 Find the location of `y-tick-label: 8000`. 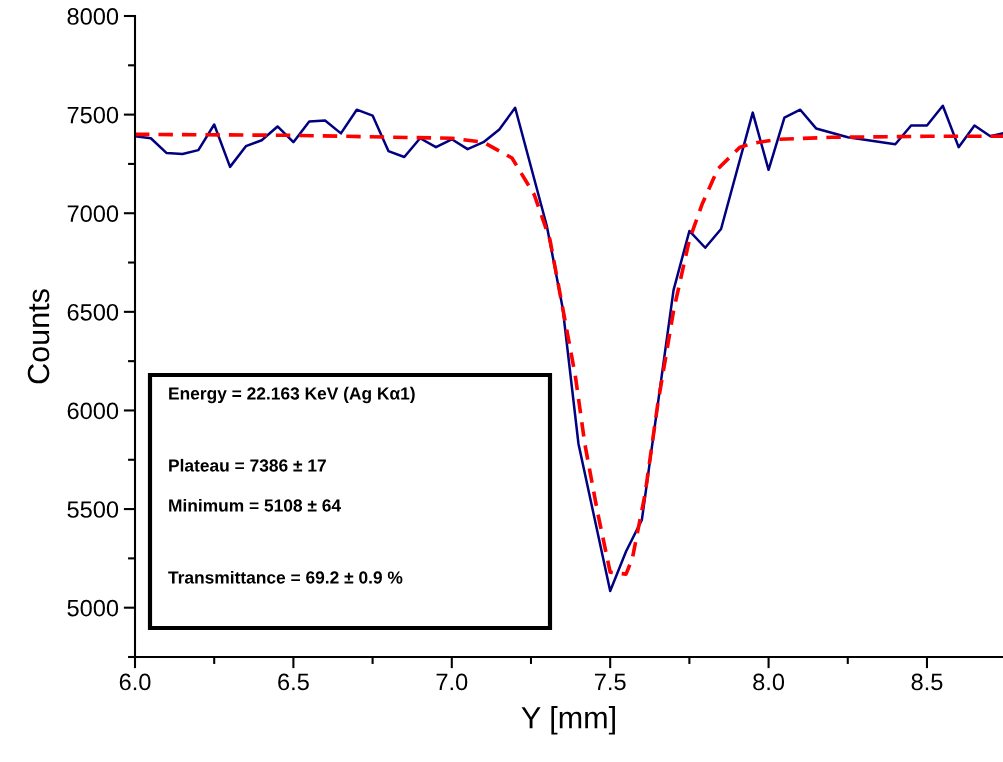

y-tick-label: 8000 is located at coordinates (93, 16).